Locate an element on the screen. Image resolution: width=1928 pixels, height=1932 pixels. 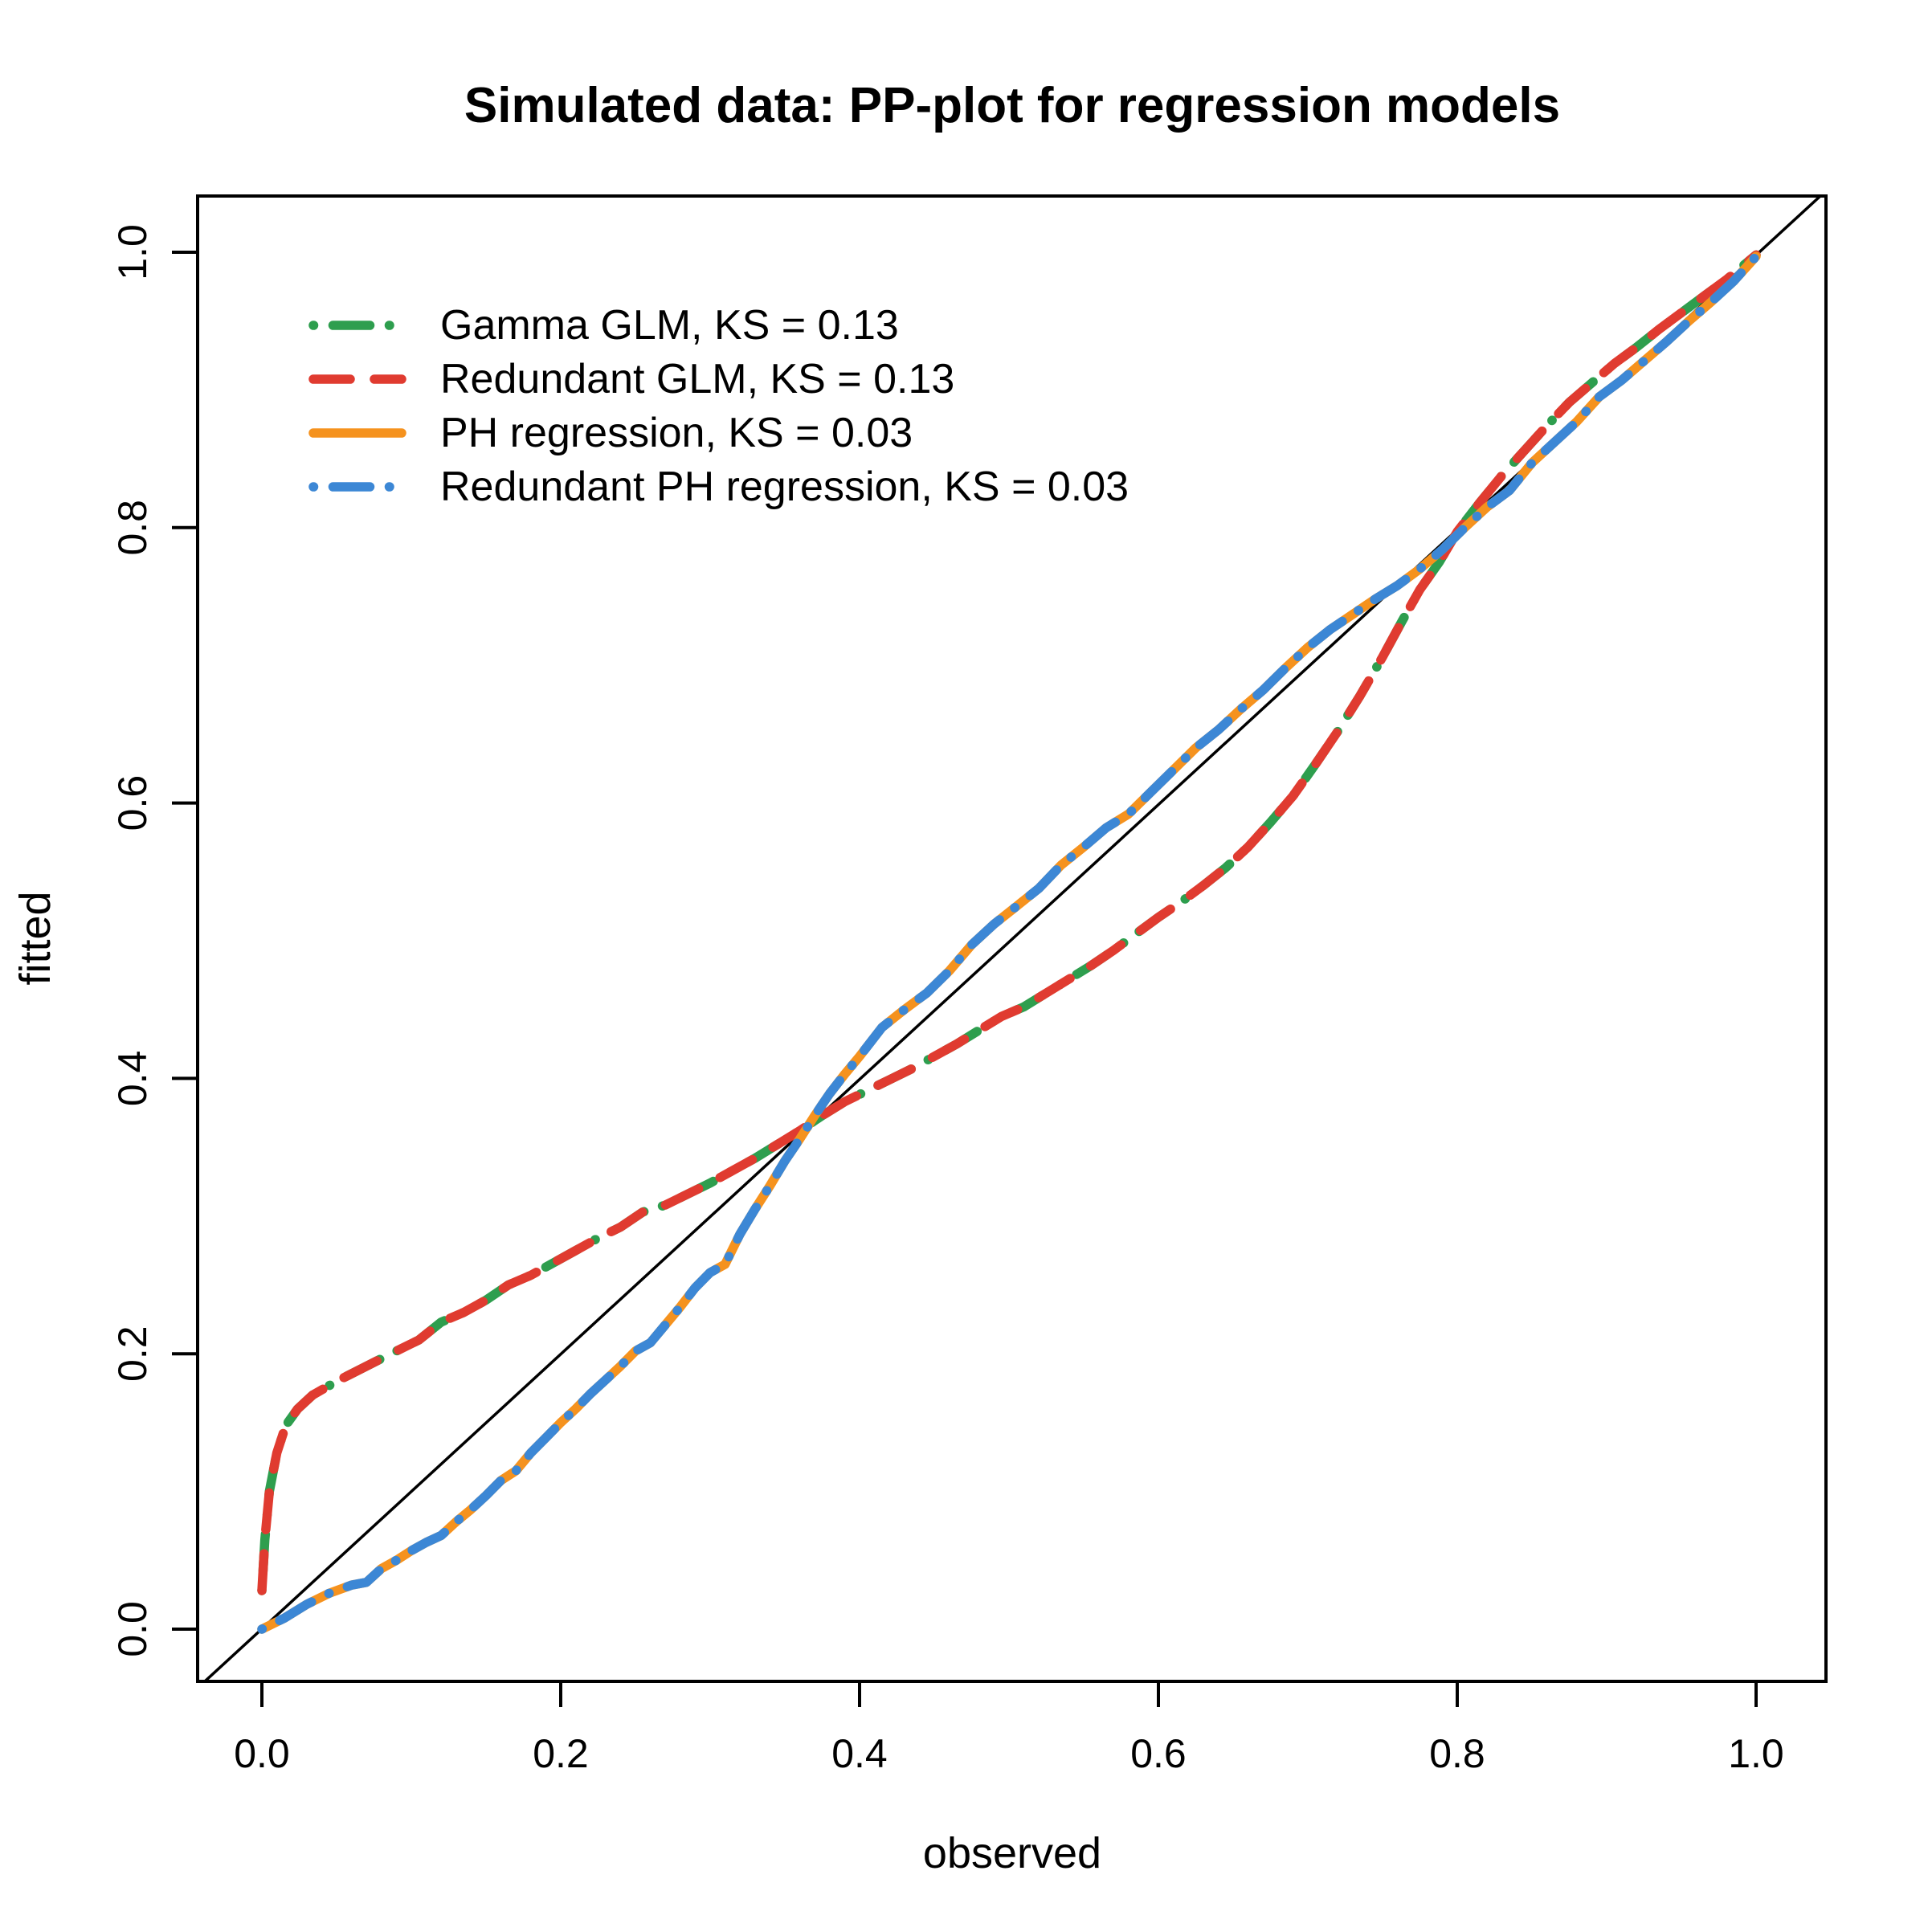
x-axis-label: observed is located at coordinates (1012, 1853).